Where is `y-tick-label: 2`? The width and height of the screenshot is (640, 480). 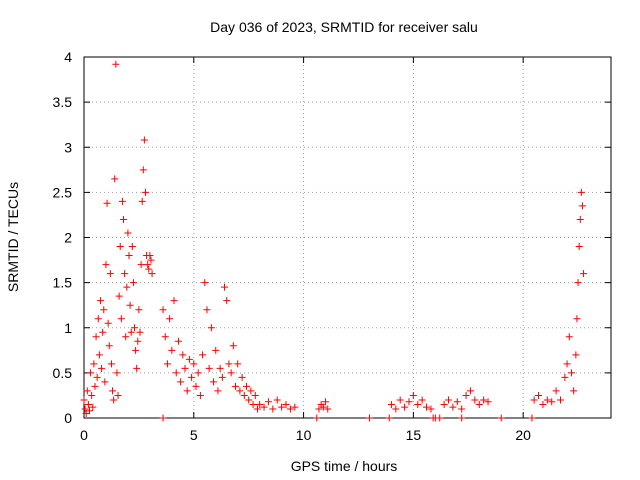
y-tick-label: 2 is located at coordinates (68, 238).